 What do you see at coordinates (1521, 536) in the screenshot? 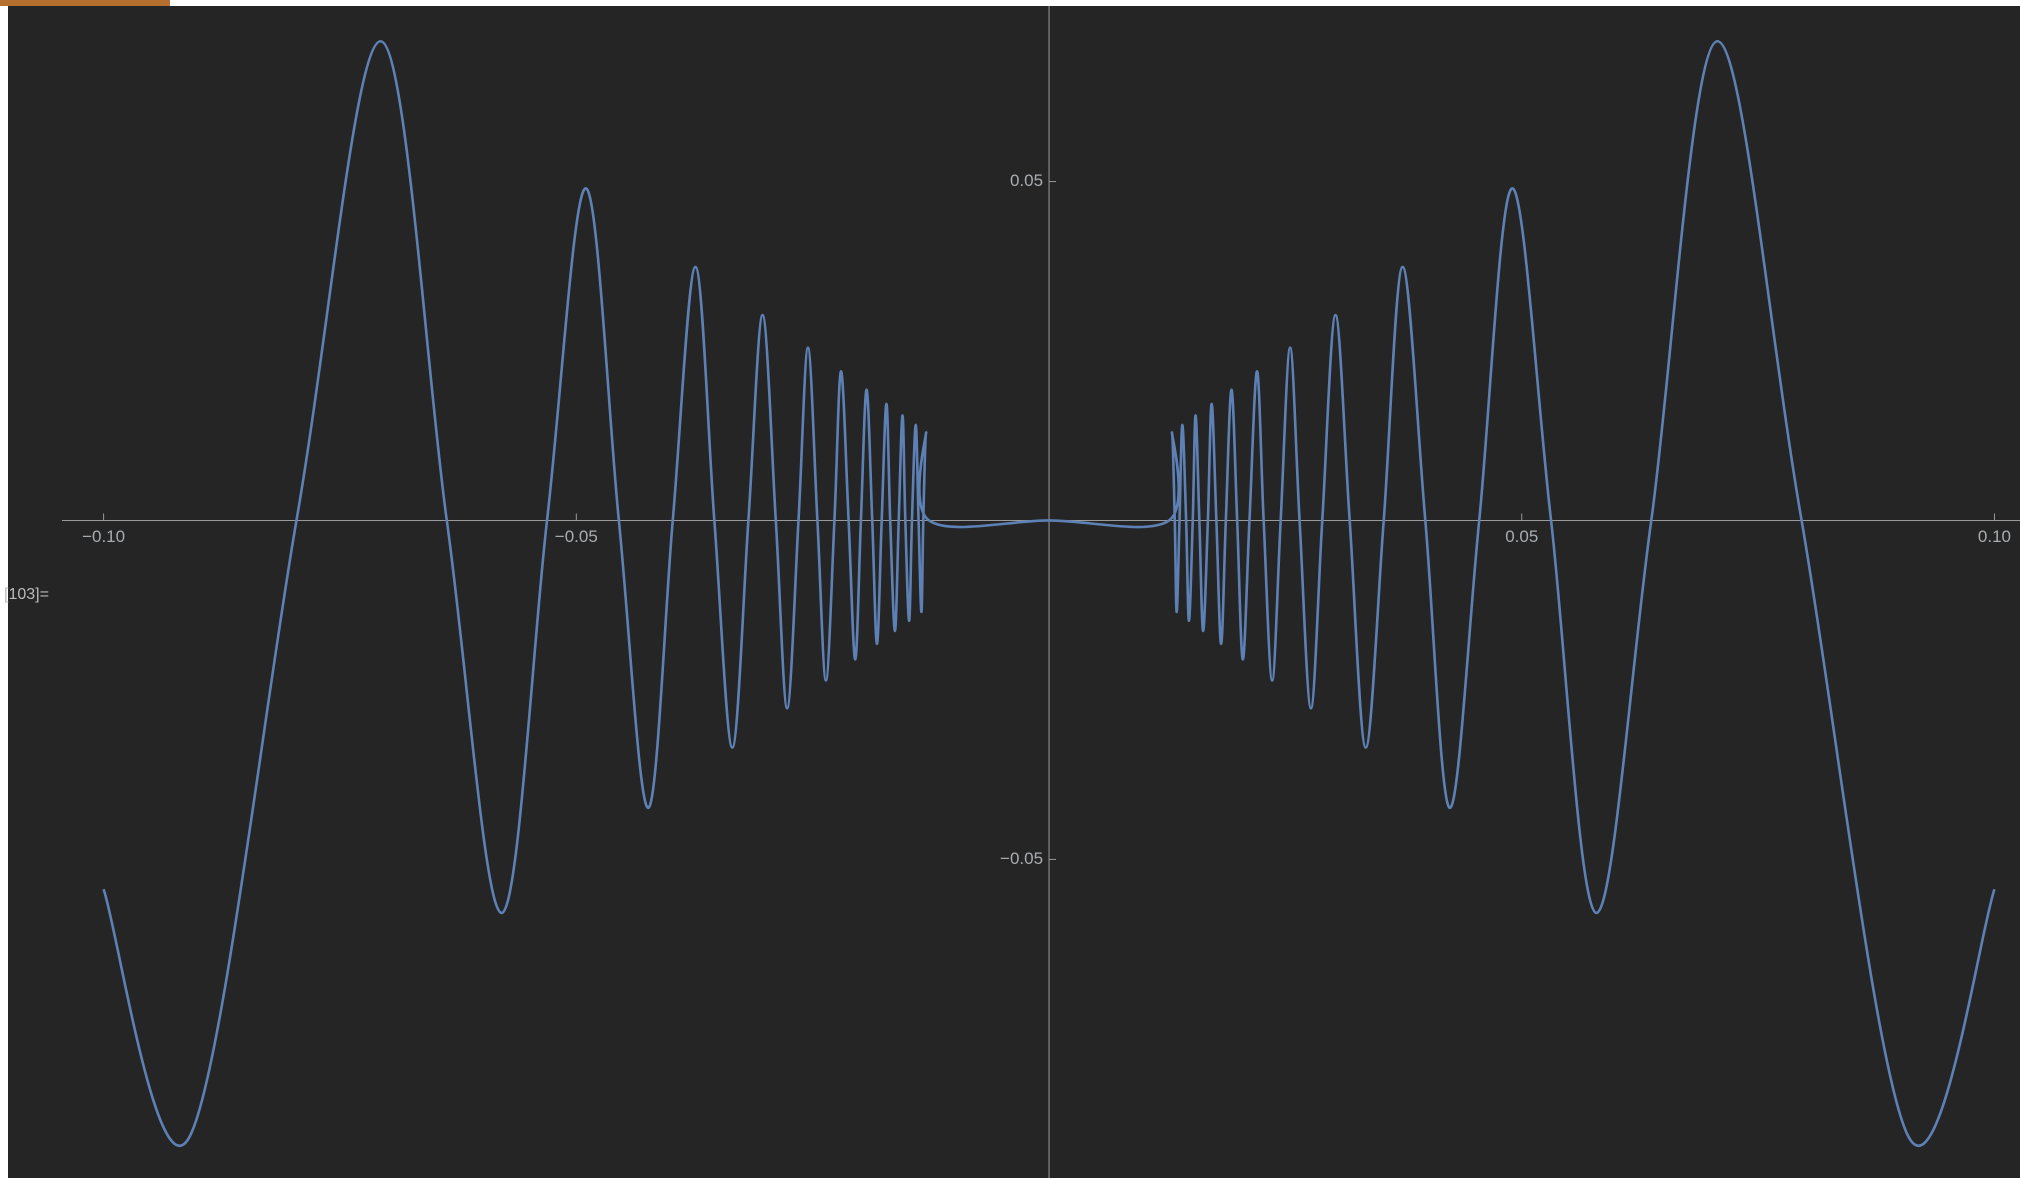
I see `x-tick-label: 0.05` at bounding box center [1521, 536].